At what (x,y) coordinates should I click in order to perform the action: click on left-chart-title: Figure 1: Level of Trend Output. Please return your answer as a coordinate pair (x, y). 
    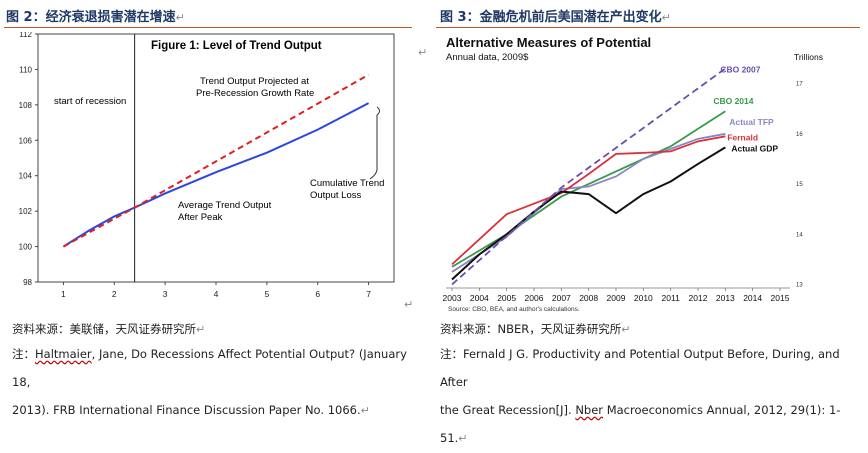
    Looking at the image, I should click on (236, 46).